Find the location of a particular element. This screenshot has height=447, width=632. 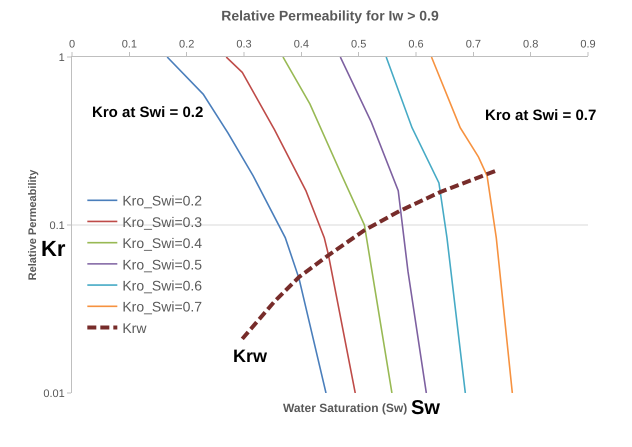

x-tick-label: 0.2 is located at coordinates (186, 44).